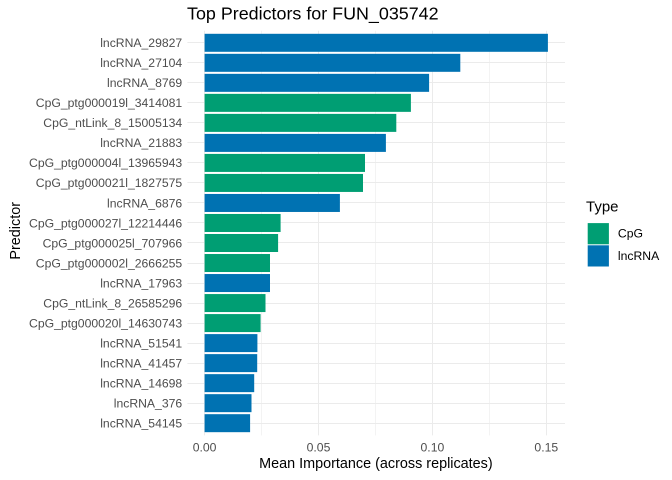  Describe the element at coordinates (141, 143) in the screenshot. I see `svg-text: lncRNA_21883` at that location.